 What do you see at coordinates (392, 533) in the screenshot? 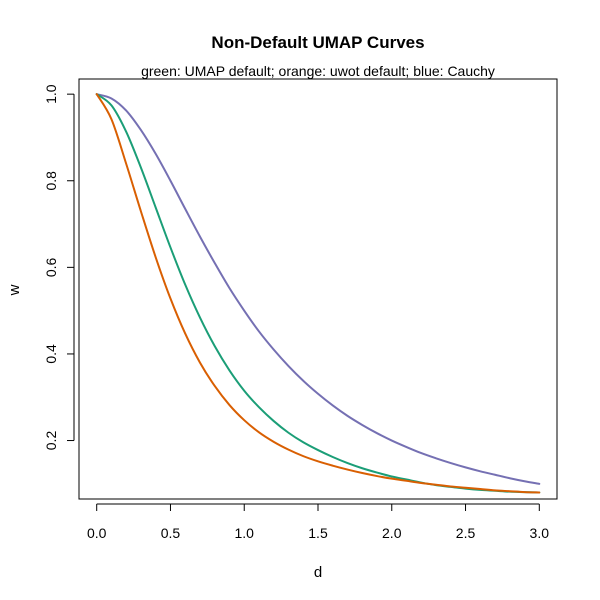
I see `x-tick-label: 2.0` at bounding box center [392, 533].